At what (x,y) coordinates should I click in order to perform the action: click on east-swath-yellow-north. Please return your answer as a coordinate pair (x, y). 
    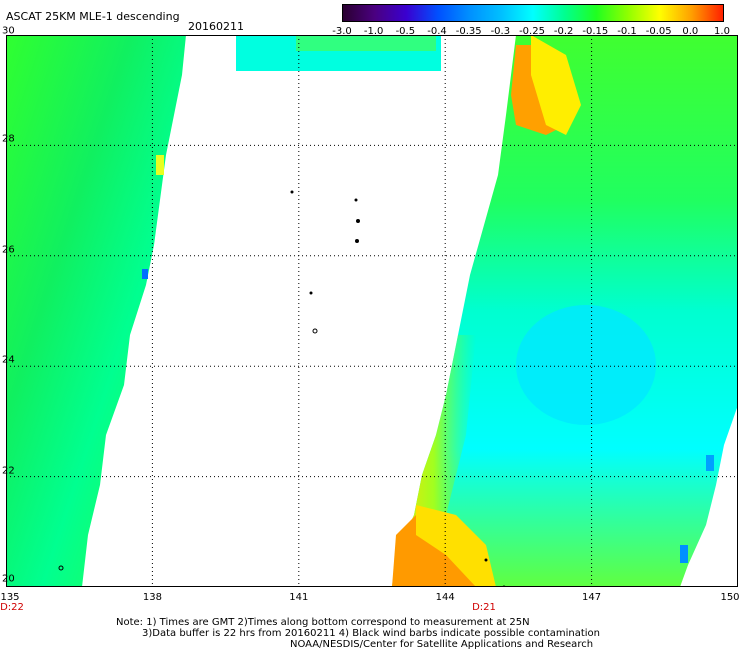
    Looking at the image, I should click on (556, 85).